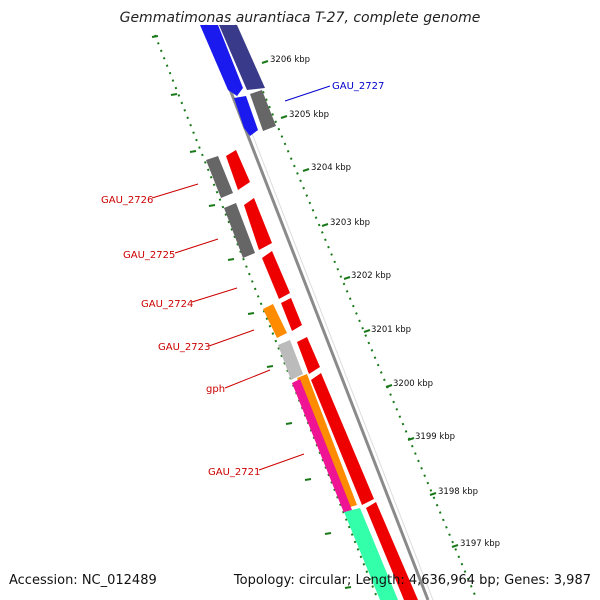  I want to click on ruler-label: 3197 kbp, so click(480, 544).